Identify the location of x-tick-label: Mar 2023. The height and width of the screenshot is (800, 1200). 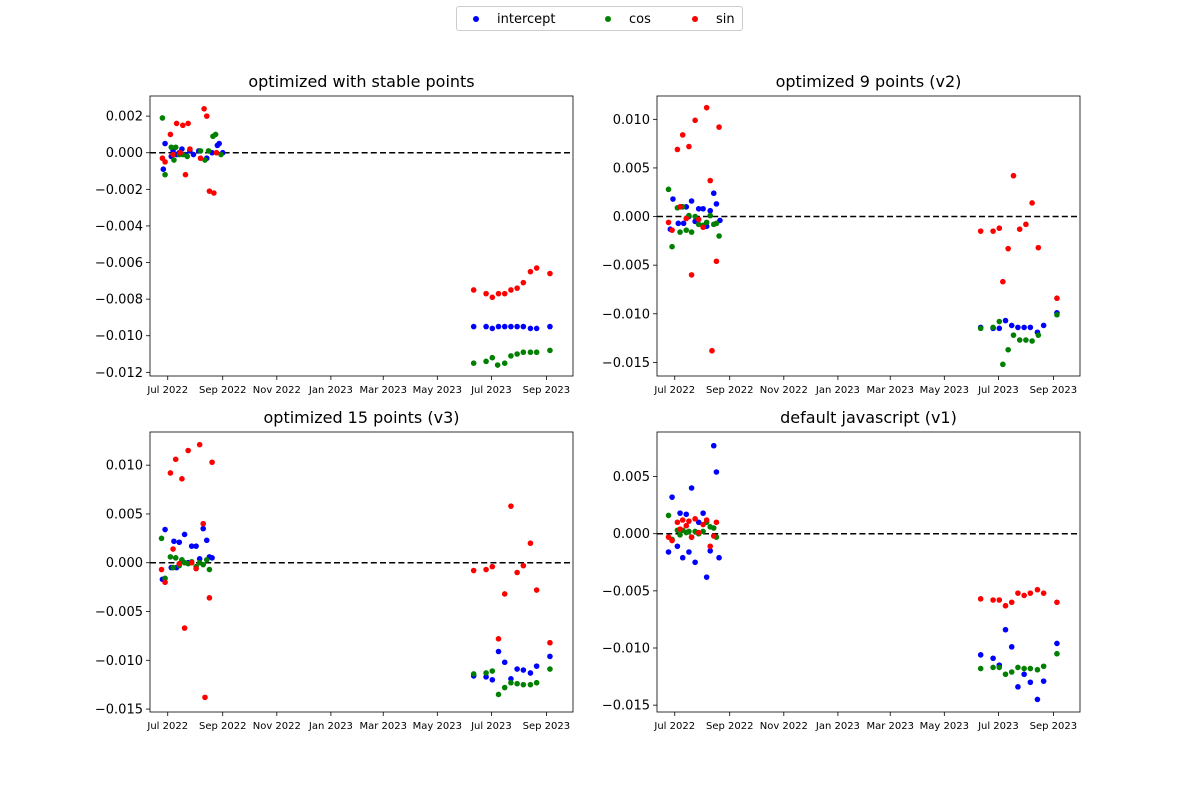
(383, 726).